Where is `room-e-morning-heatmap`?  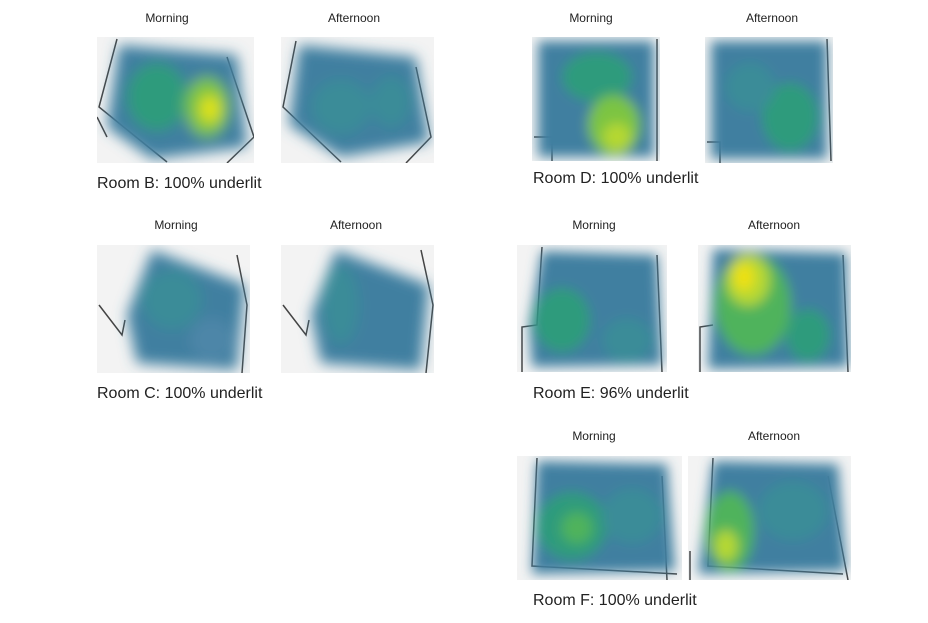 room-e-morning-heatmap is located at coordinates (592, 308).